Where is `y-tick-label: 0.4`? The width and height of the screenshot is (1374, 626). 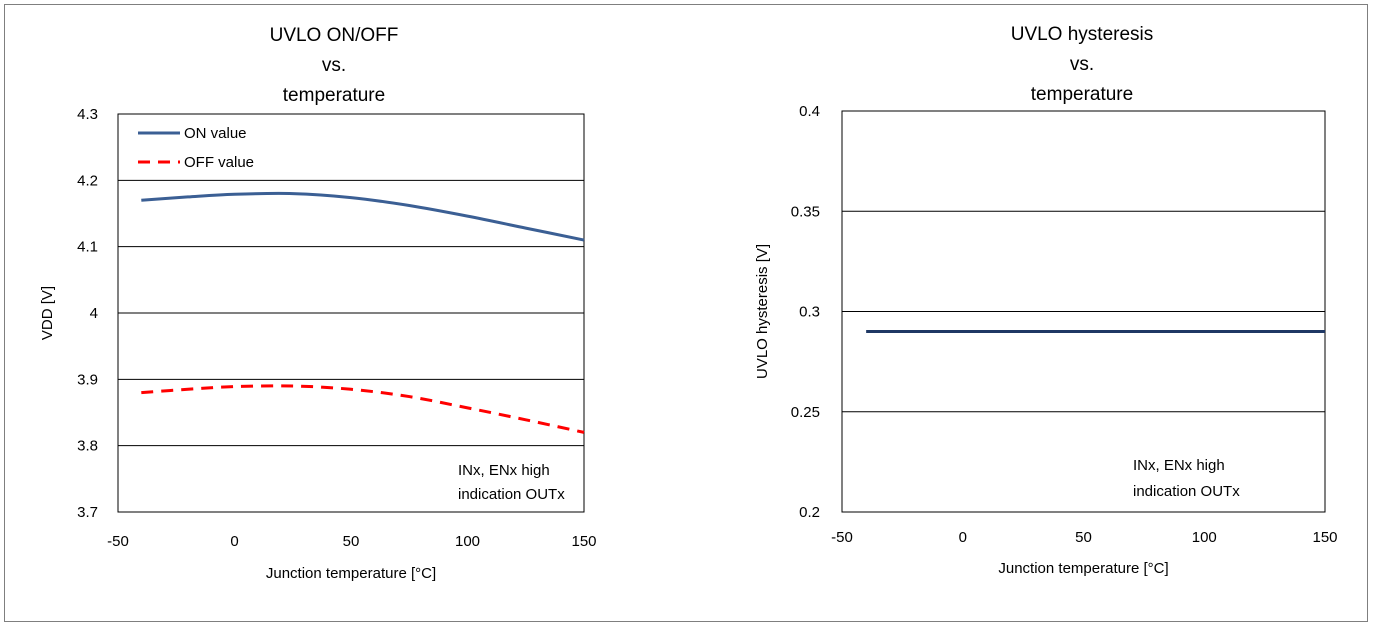 y-tick-label: 0.4 is located at coordinates (809, 111).